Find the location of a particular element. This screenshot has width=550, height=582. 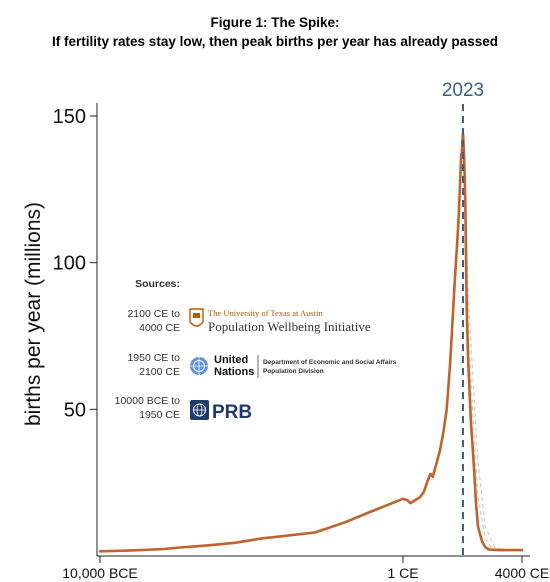

ut-austin-seal-icon is located at coordinates (196, 317).